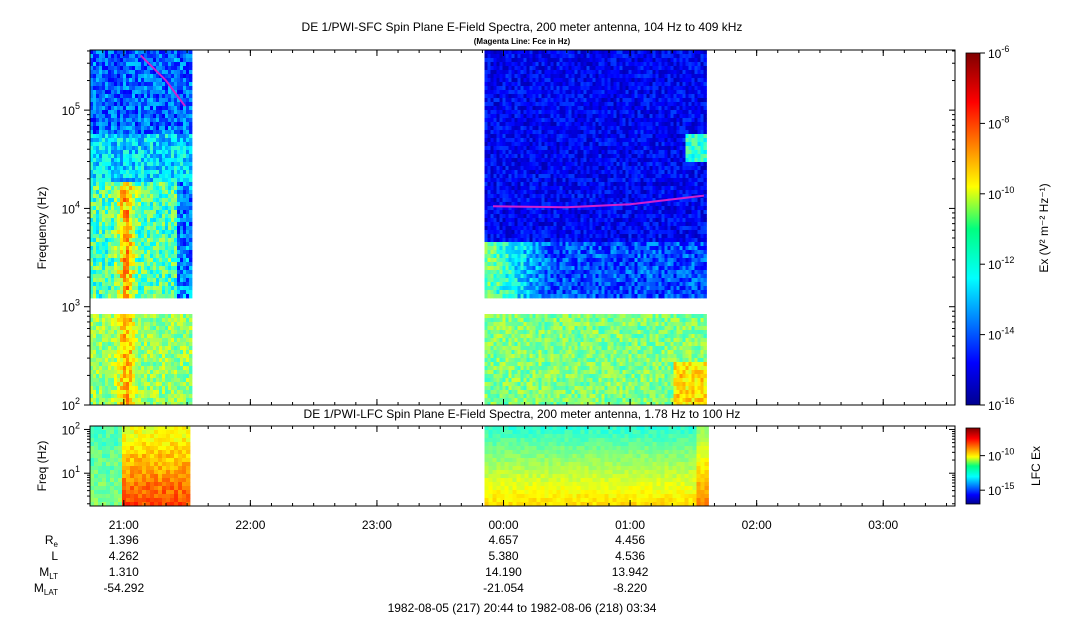 The height and width of the screenshot is (620, 1083). I want to click on ephemeris-value: 4.456, so click(630, 540).